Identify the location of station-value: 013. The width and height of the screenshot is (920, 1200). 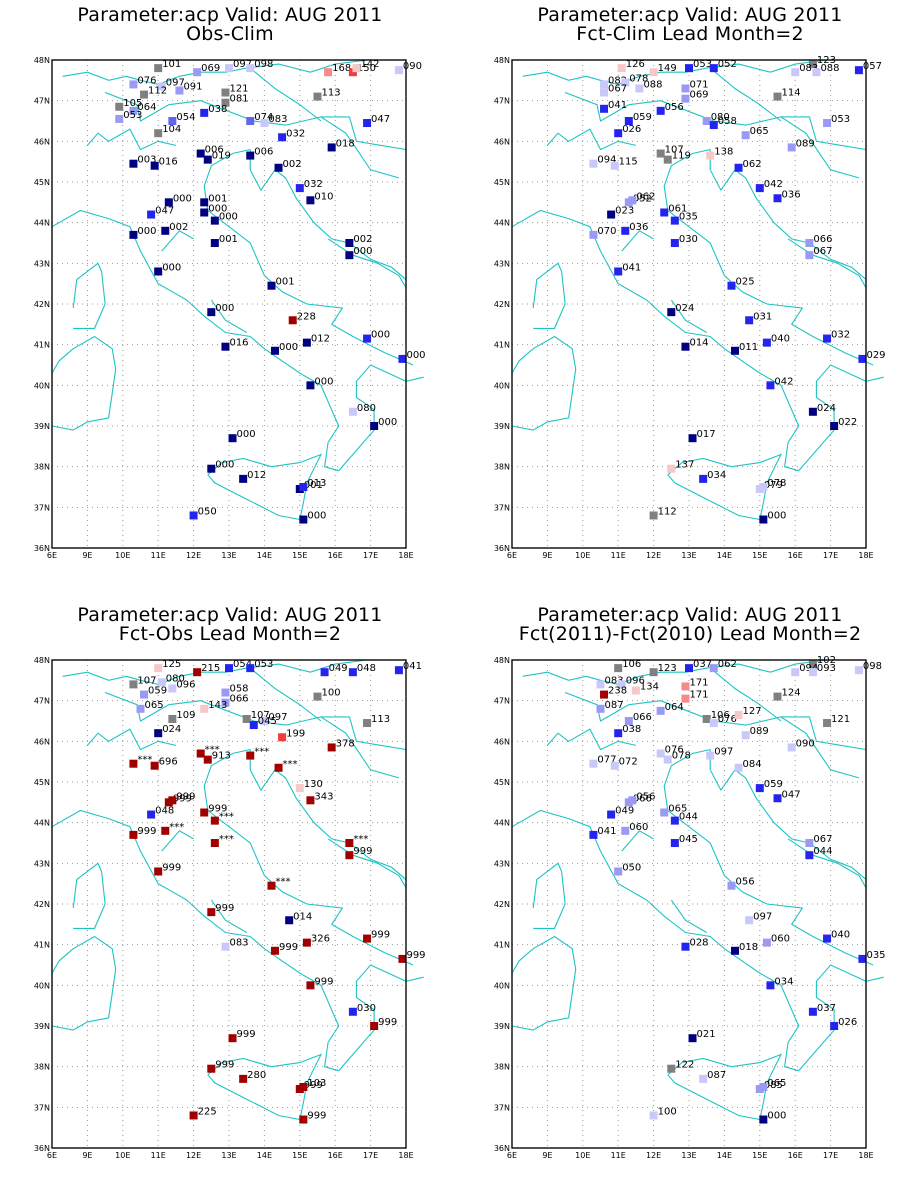
(316, 483).